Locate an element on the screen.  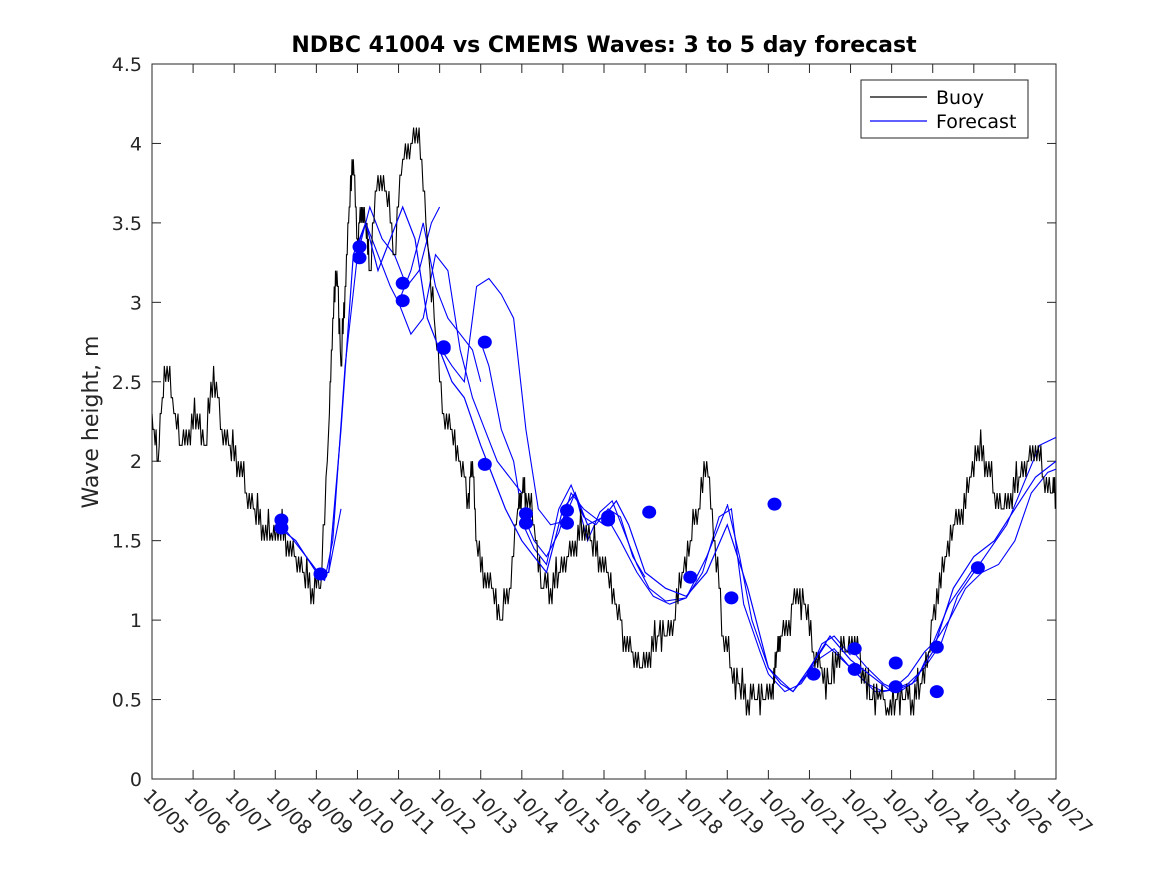
y-tick-label: 0 is located at coordinates (136, 780).